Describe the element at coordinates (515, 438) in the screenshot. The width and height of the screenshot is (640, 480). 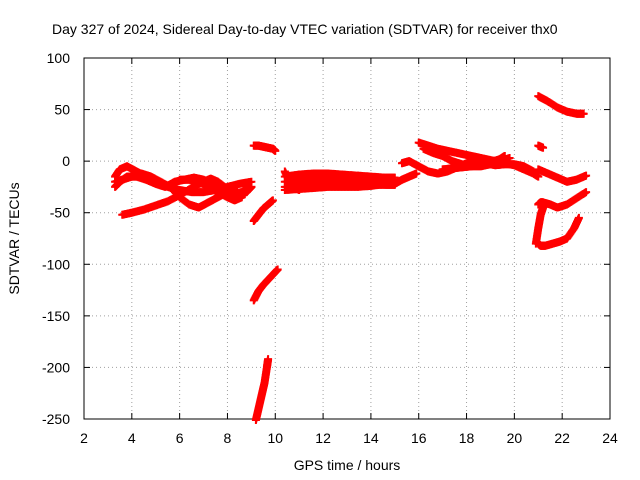
I see `x-tick-label: 20` at that location.